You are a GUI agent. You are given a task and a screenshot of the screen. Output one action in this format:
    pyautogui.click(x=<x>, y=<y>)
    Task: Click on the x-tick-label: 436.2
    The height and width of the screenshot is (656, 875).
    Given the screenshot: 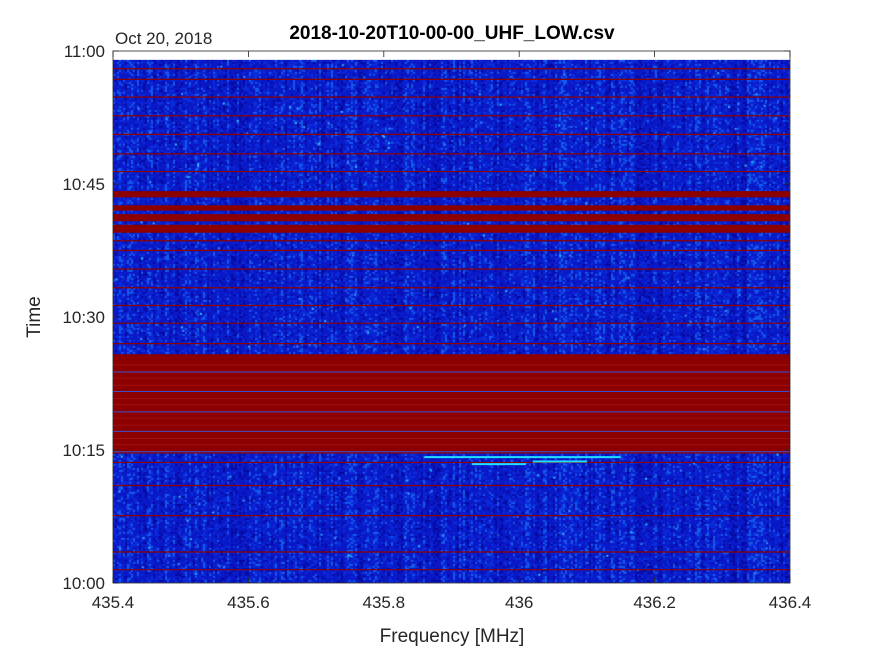 What is the action you would take?
    pyautogui.click(x=654, y=602)
    